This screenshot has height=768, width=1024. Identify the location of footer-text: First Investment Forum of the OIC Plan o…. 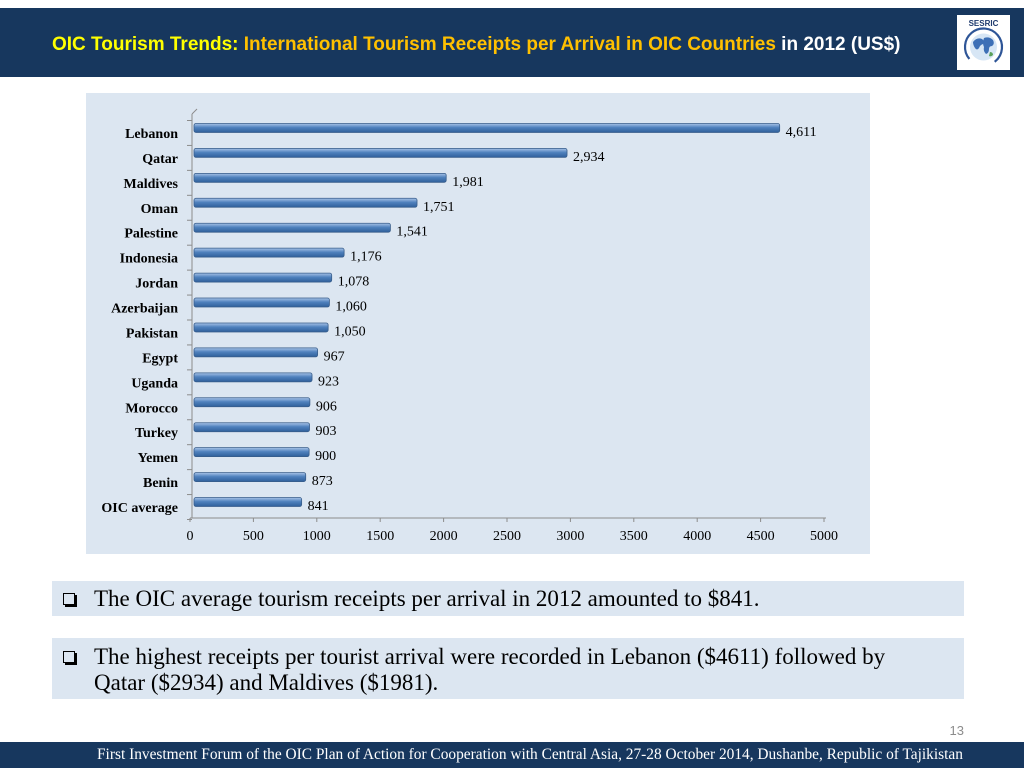
(530, 754).